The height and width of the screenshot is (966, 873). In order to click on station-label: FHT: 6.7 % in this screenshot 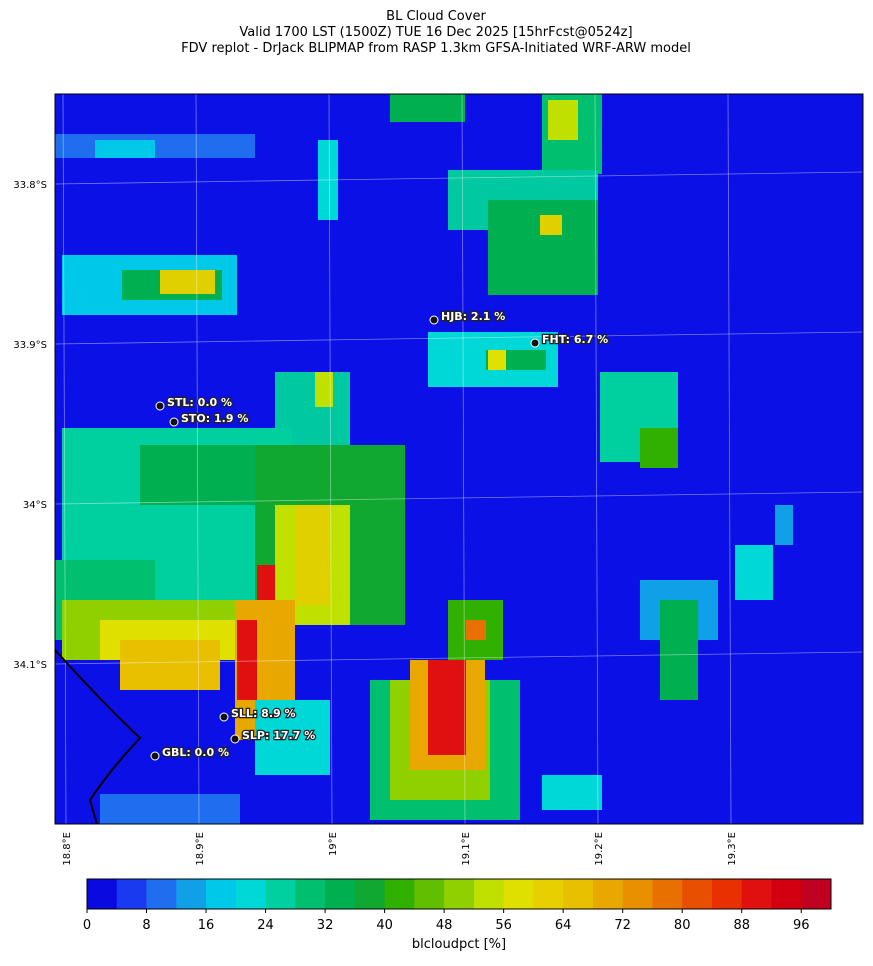, I will do `click(575, 339)`.